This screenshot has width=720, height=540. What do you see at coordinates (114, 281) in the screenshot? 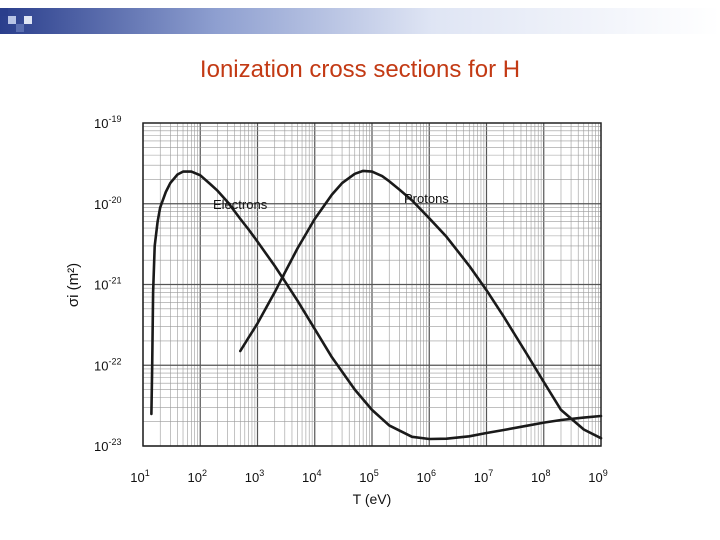
I see `y-tick-exponent: -21` at bounding box center [114, 281].